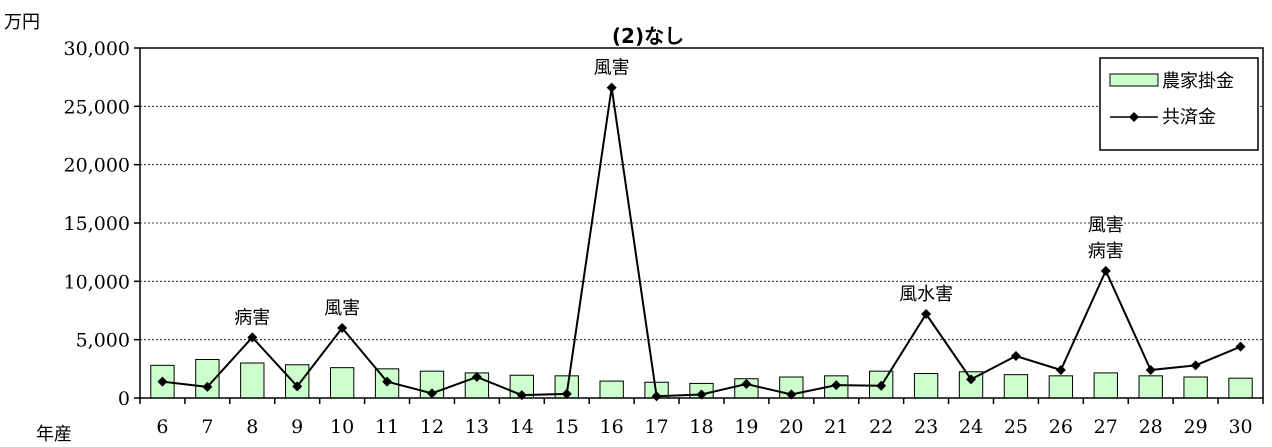  I want to click on x-tick-label-12: 12, so click(432, 427).